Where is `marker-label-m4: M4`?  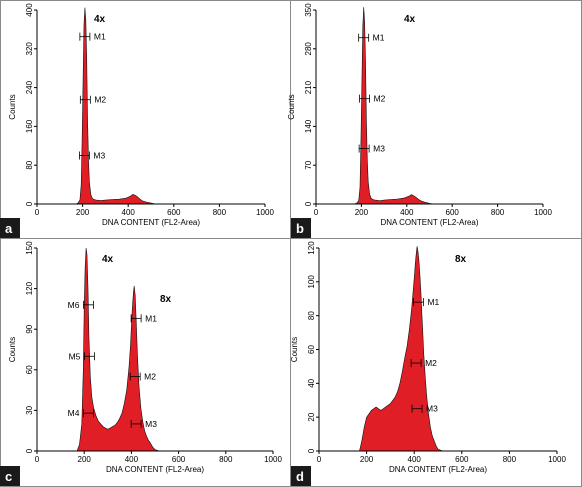
marker-label-m4: M4 is located at coordinates (74, 413).